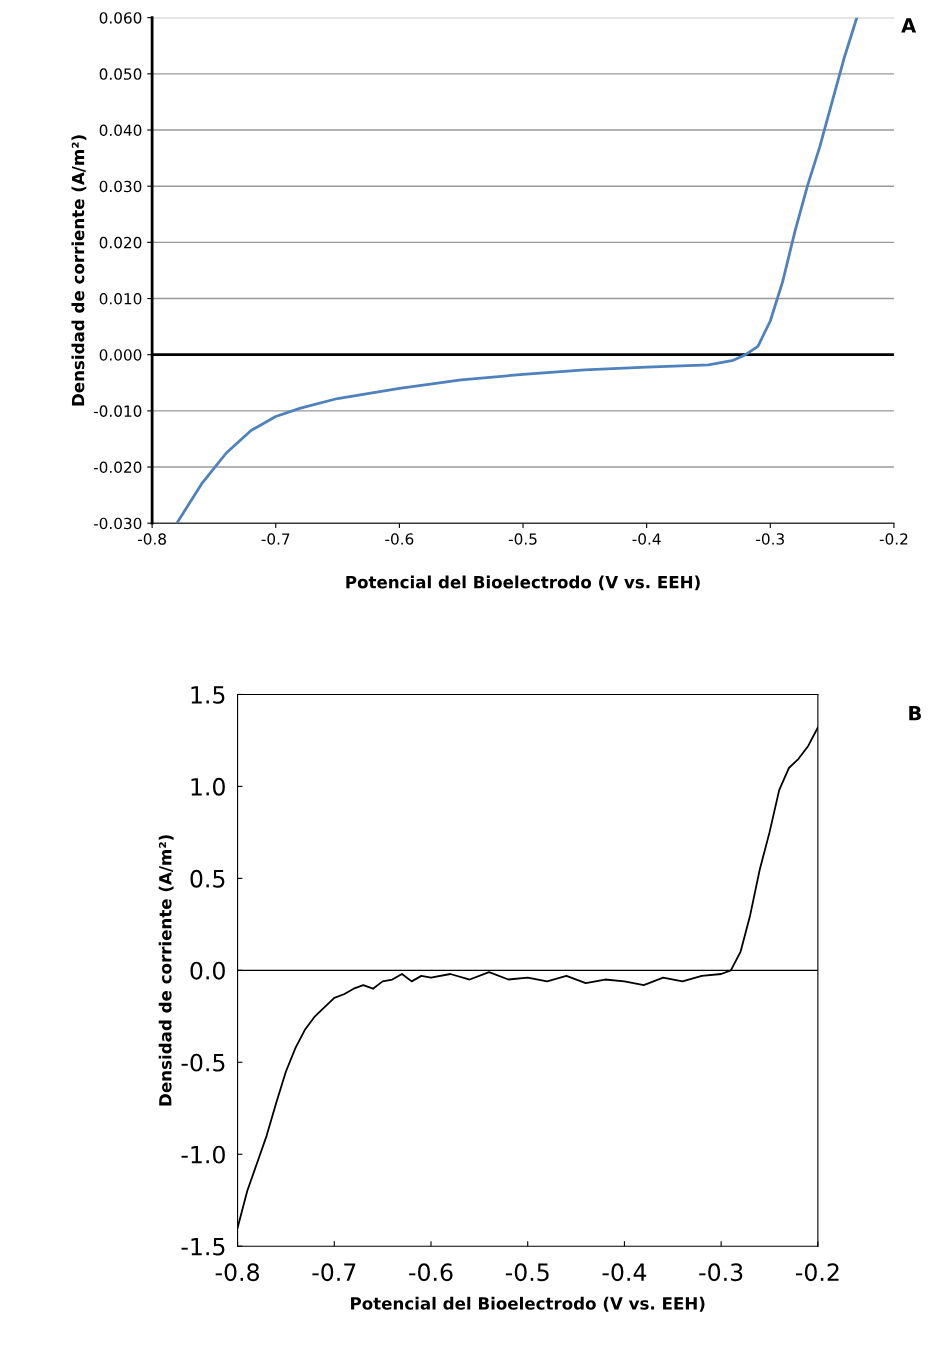 The width and height of the screenshot is (939, 1359). What do you see at coordinates (203, 1154) in the screenshot?
I see `y-tick-label: -1.0` at bounding box center [203, 1154].